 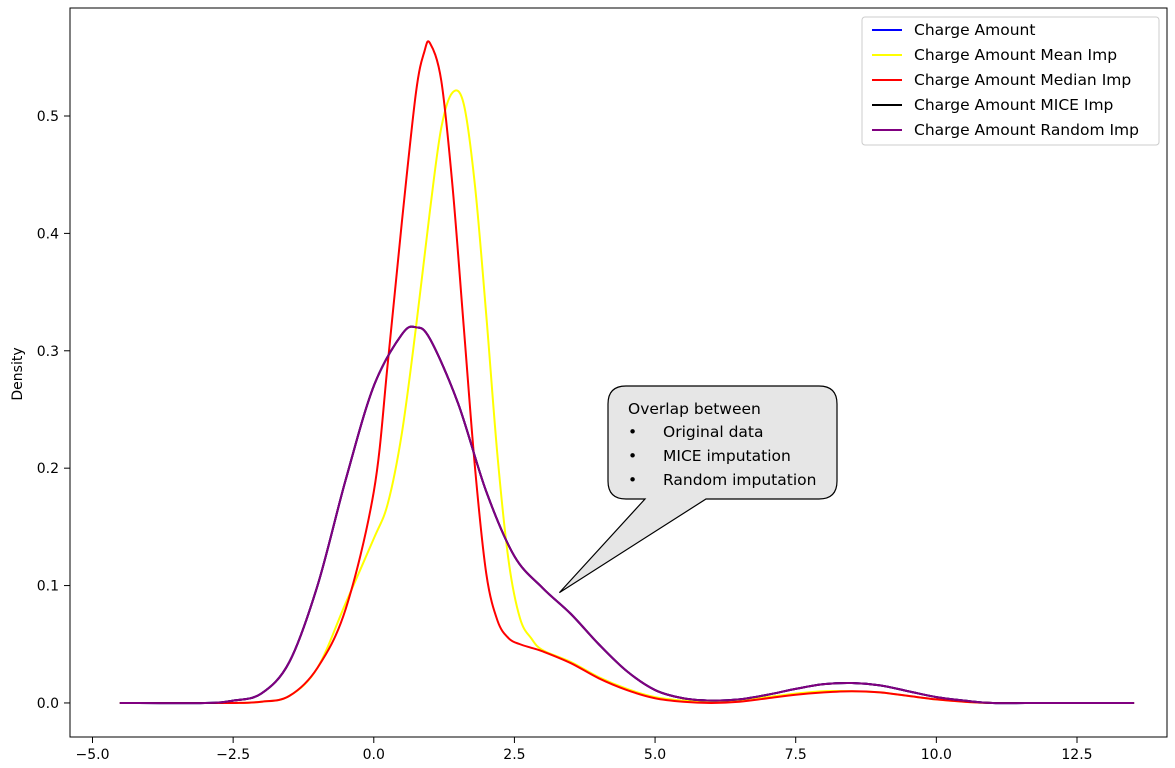 What do you see at coordinates (655, 755) in the screenshot?
I see `x-tick-label: 5.0` at bounding box center [655, 755].